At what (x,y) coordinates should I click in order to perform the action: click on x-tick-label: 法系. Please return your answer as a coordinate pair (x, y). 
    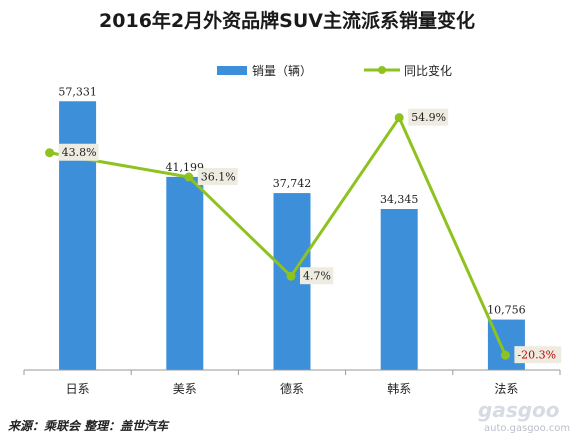
    Looking at the image, I should click on (506, 389).